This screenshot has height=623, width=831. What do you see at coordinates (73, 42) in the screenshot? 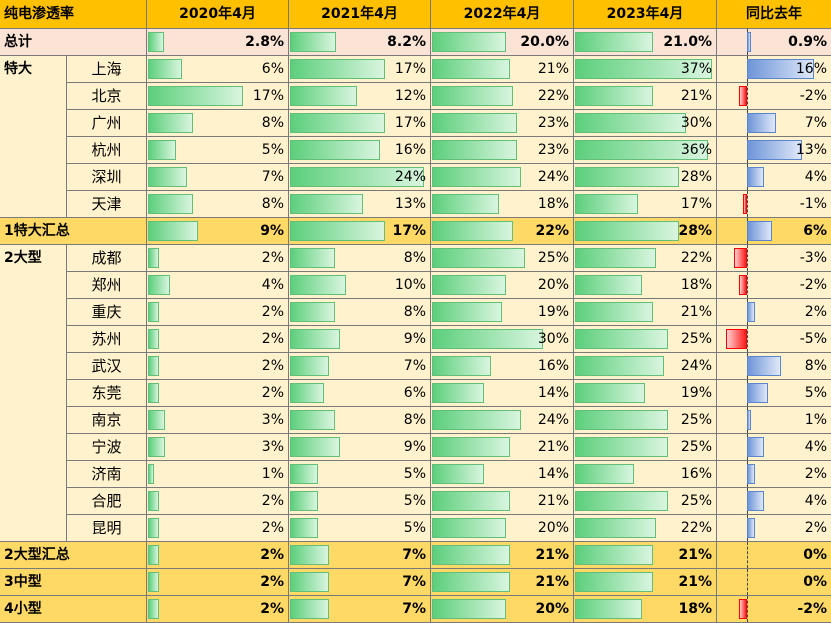
I see `total-label: 总计` at bounding box center [73, 42].